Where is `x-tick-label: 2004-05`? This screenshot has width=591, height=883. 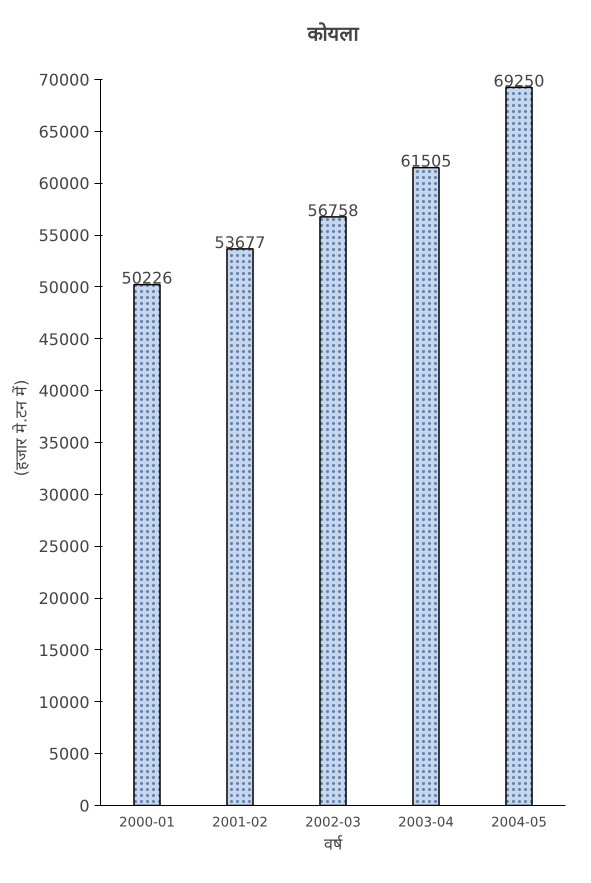
x-tick-label: 2004-05 is located at coordinates (519, 823).